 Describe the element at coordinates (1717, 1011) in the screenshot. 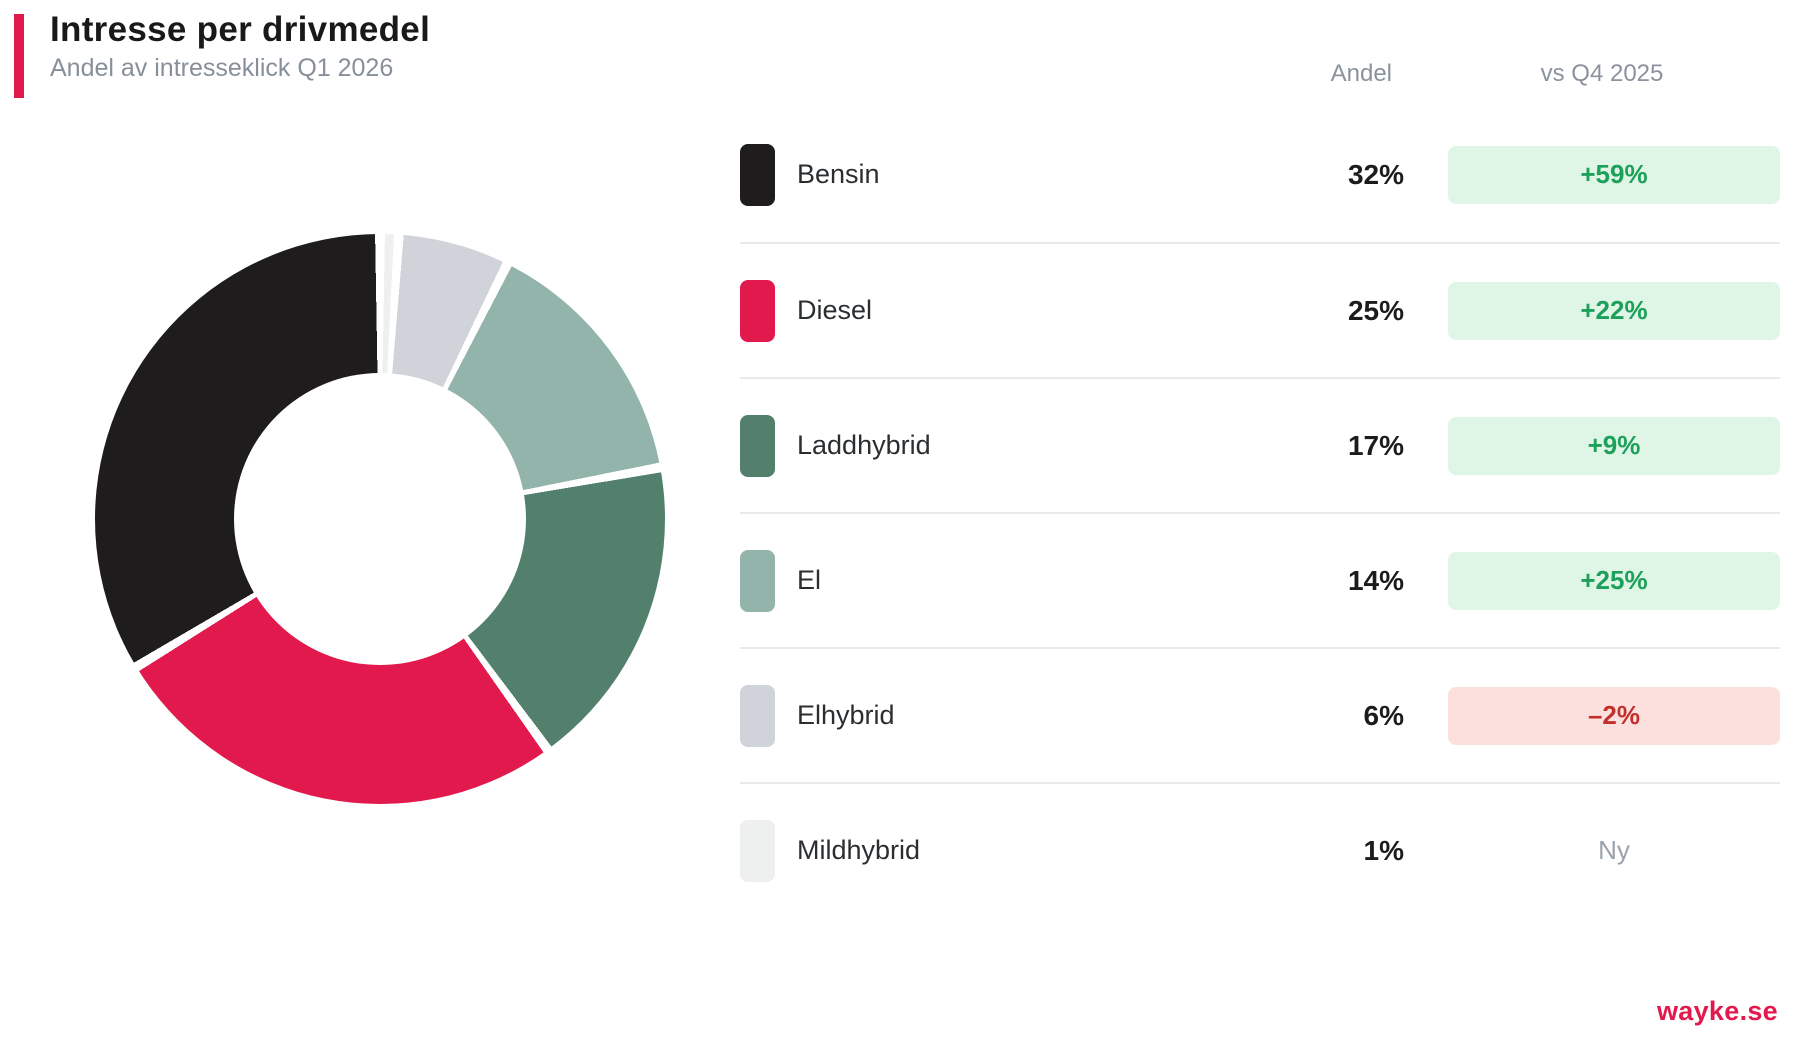

I see `brand-link: wayke.se` at that location.